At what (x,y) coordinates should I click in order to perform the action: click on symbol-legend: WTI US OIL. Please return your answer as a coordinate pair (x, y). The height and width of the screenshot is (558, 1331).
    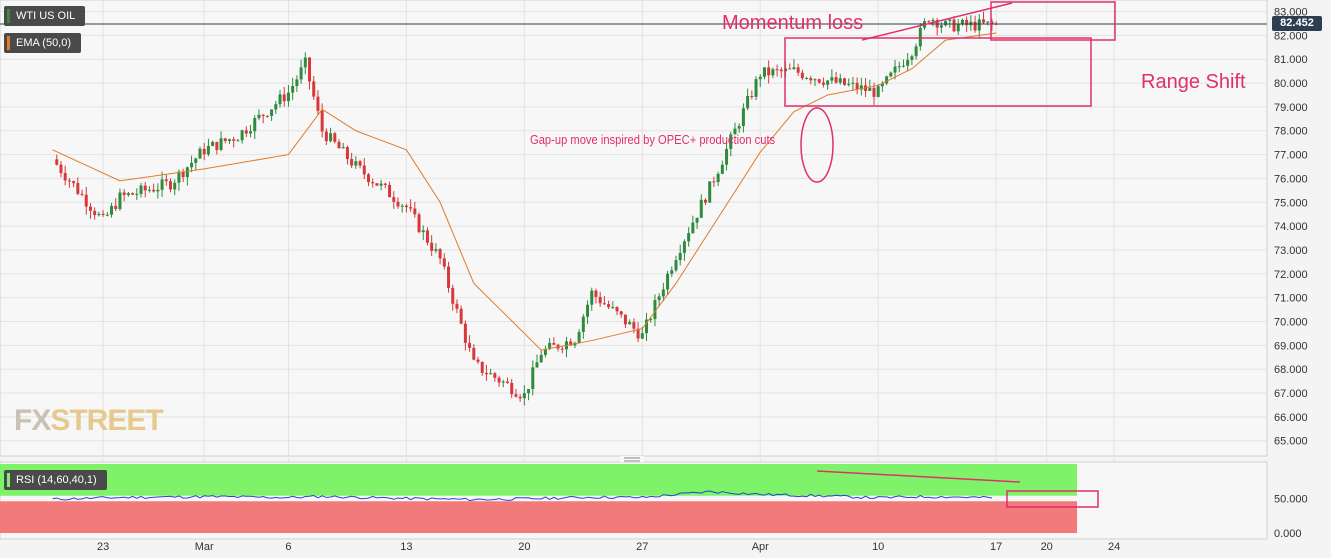
    Looking at the image, I should click on (45, 16).